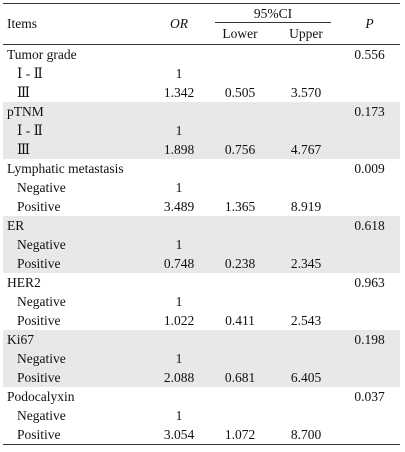 The width and height of the screenshot is (405, 452). Describe the element at coordinates (41, 415) in the screenshot. I see `row-label: Negative` at that location.